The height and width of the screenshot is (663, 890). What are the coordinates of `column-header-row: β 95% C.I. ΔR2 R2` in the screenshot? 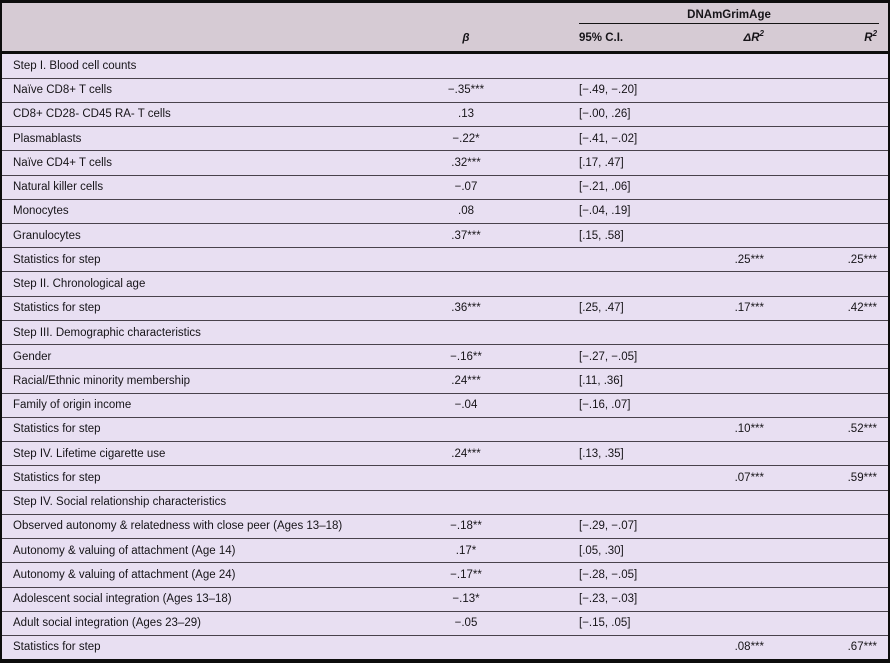 It's located at (445, 40).